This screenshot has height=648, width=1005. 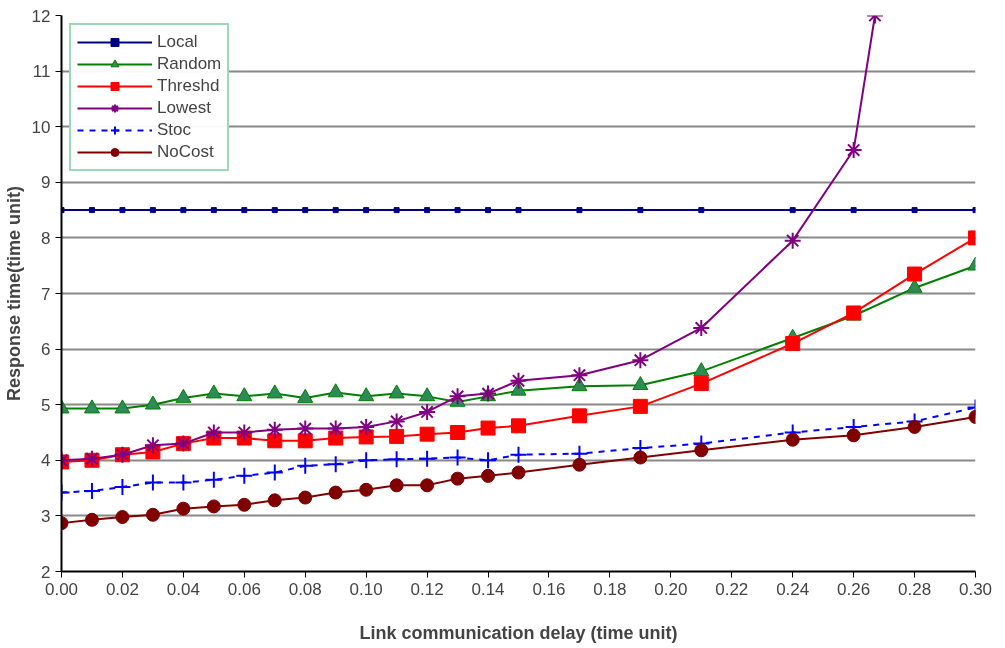 I want to click on x-axis-title: Link communication delay (time unit), so click(x=518, y=632).